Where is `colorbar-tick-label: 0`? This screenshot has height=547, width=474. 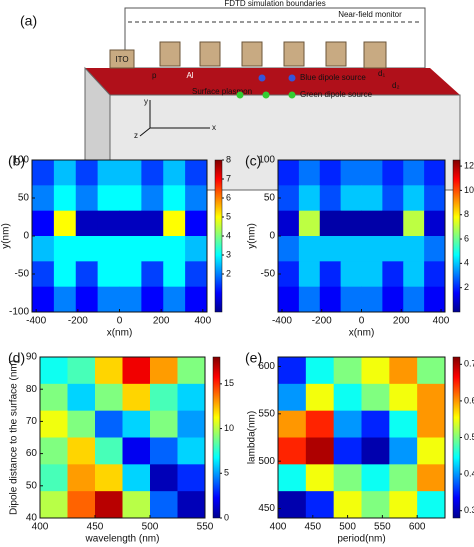 colorbar-tick-label: 0 is located at coordinates (226, 517).